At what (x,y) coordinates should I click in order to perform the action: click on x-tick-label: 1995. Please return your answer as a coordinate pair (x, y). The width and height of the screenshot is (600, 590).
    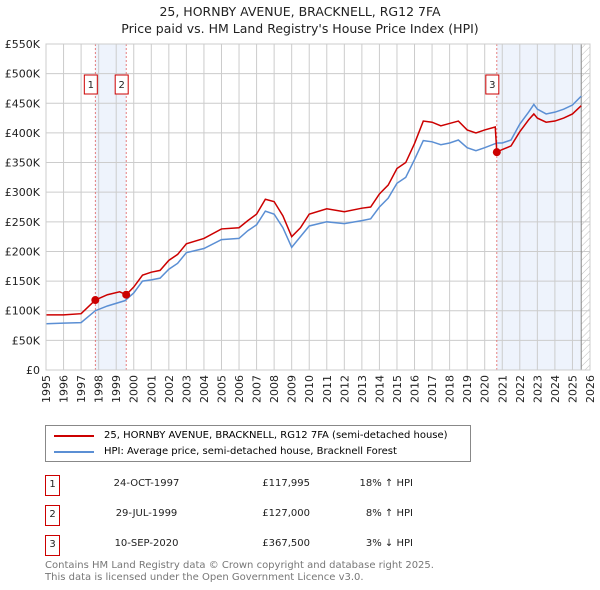
    Looking at the image, I should click on (46, 389).